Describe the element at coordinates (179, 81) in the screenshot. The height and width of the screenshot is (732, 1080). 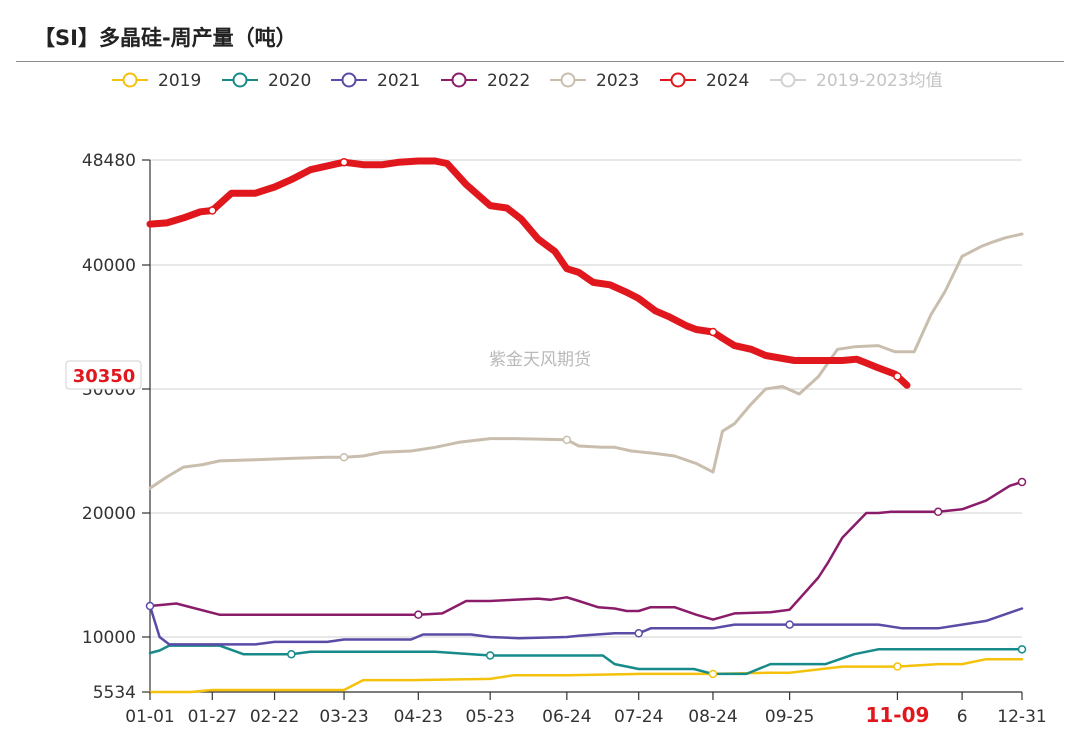
I see `legend-label-2019: 2019` at that location.